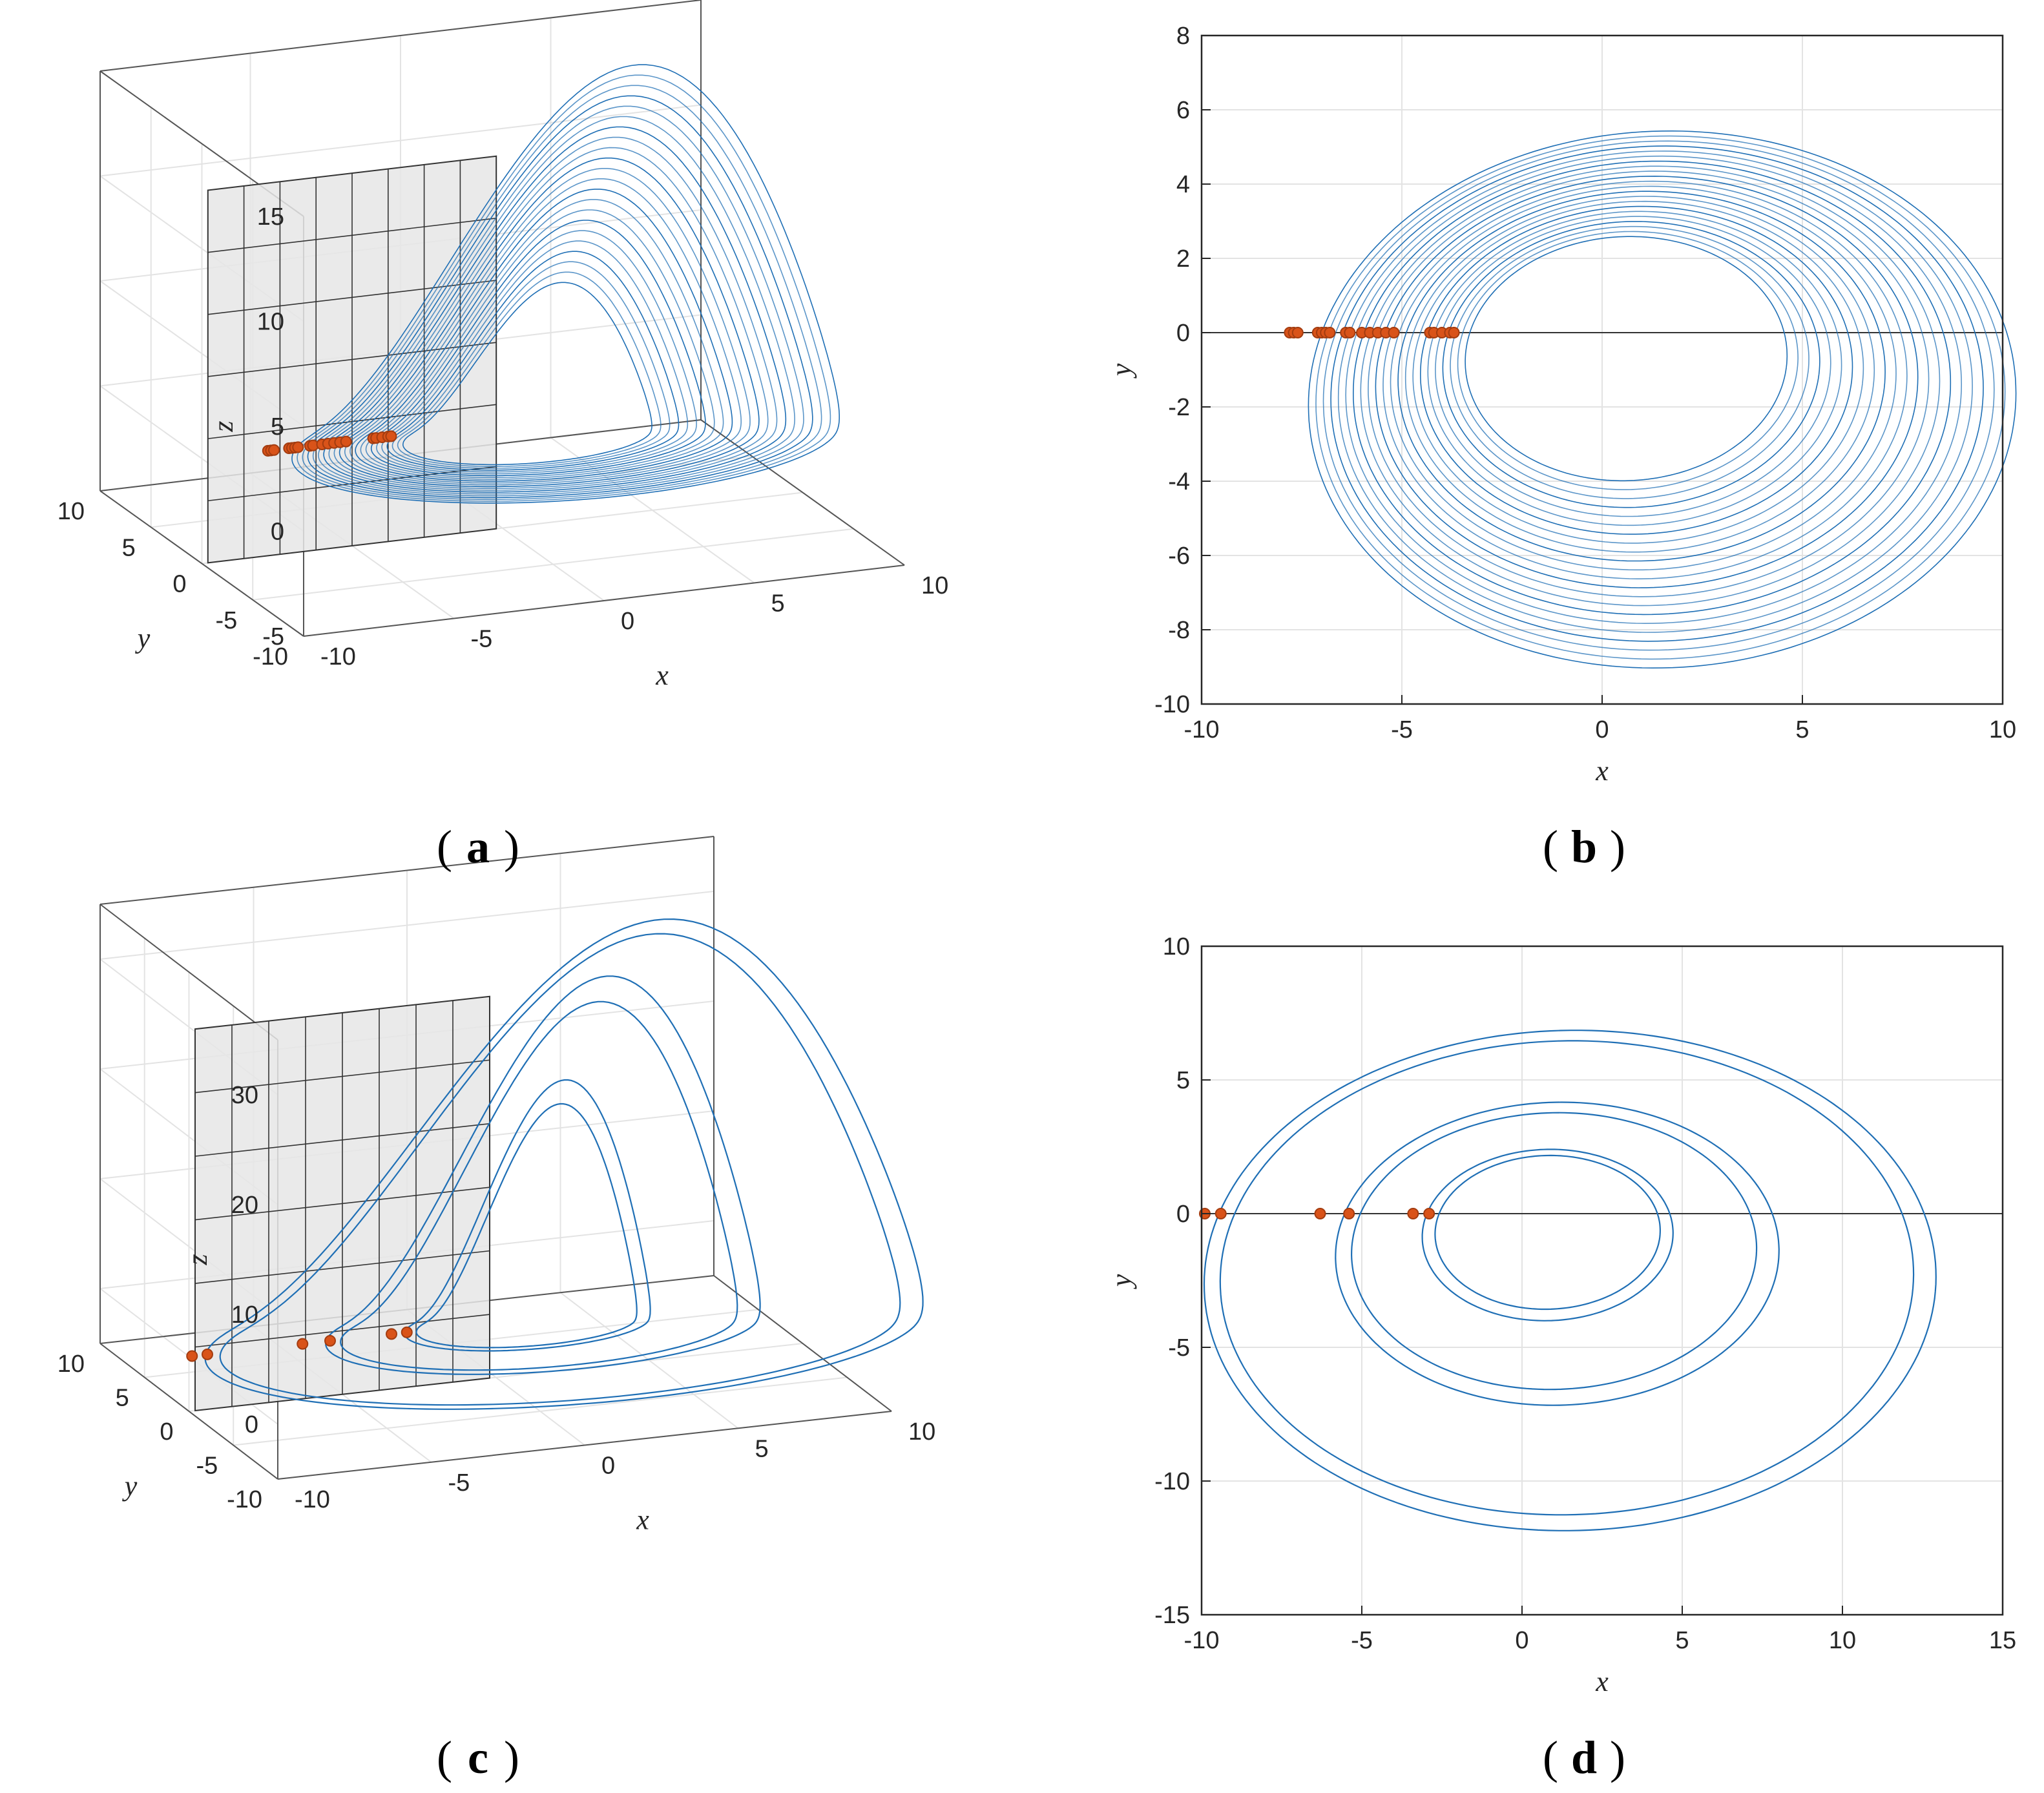 Image resolution: width=2044 pixels, height=1793 pixels. Describe the element at coordinates (478, 847) in the screenshot. I see `caption-a: ( a )` at that location.